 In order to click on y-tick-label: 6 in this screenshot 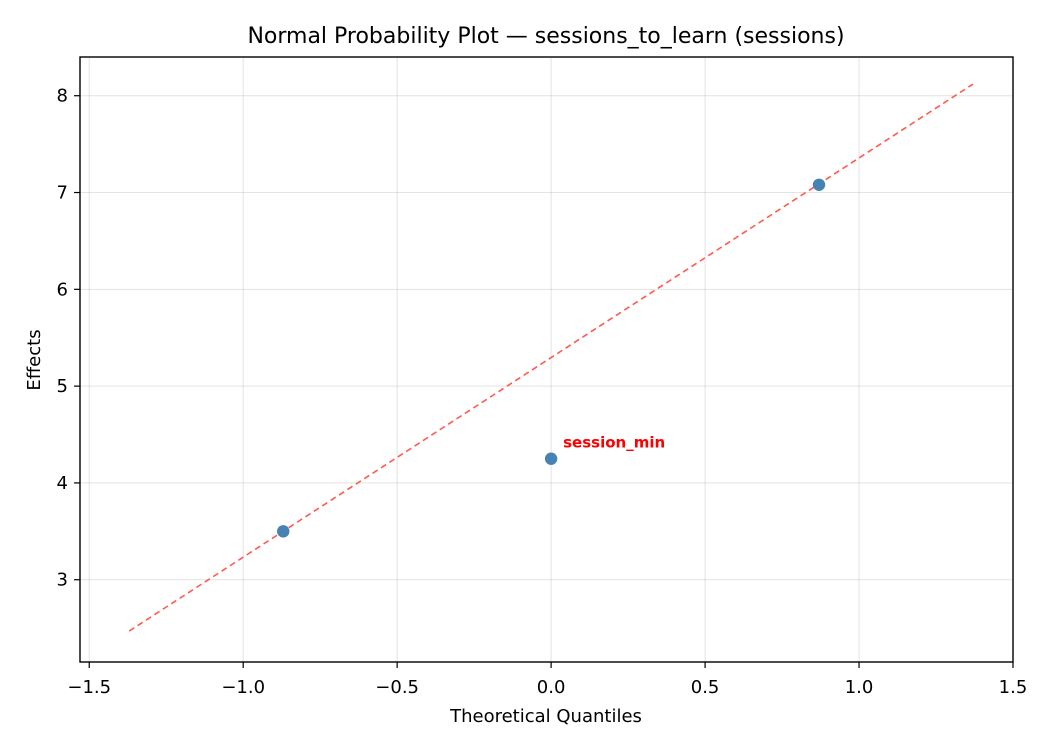, I will do `click(62, 289)`.